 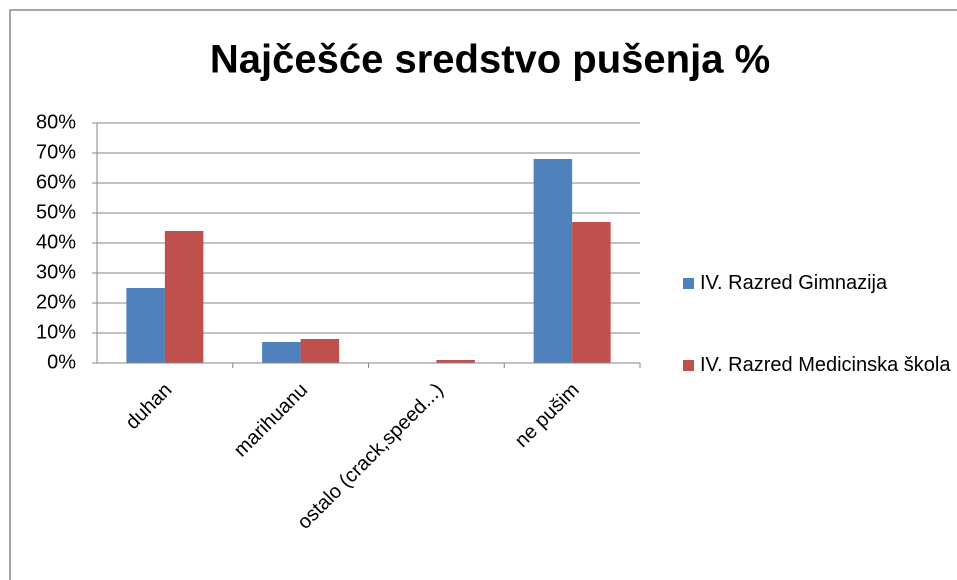 What do you see at coordinates (56, 122) in the screenshot?
I see `y-tick-label: 80%` at bounding box center [56, 122].